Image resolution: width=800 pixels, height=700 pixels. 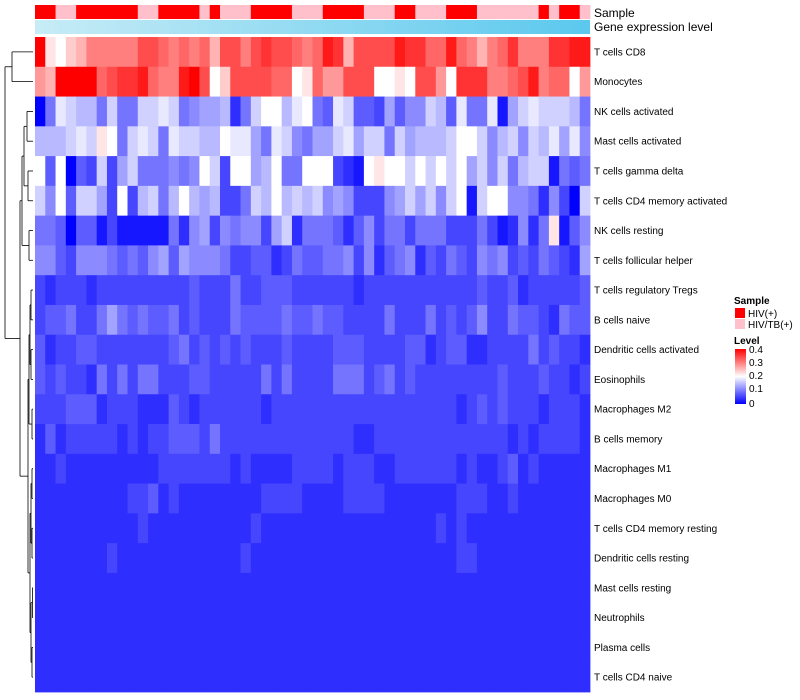 I want to click on row-label: T cells CD4 memory activated, so click(x=660, y=201).